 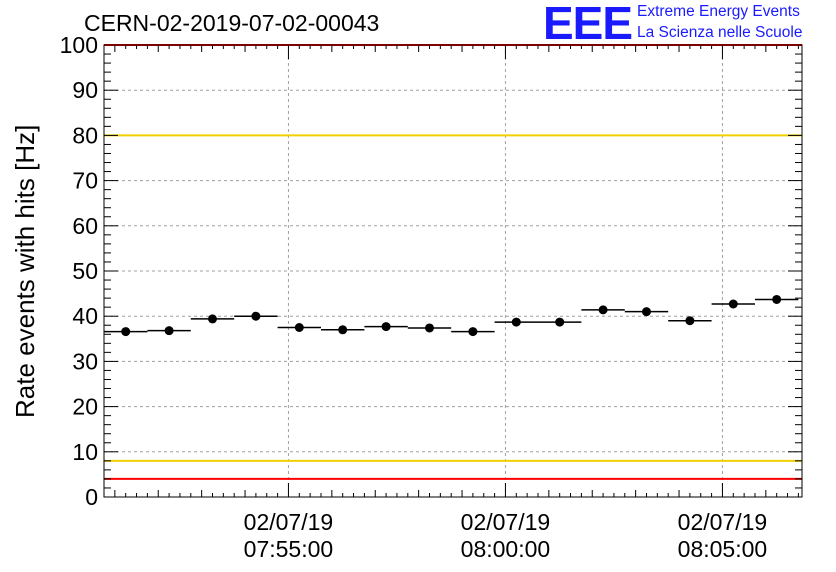 What do you see at coordinates (85, 226) in the screenshot?
I see `y-tick-label: 60` at bounding box center [85, 226].